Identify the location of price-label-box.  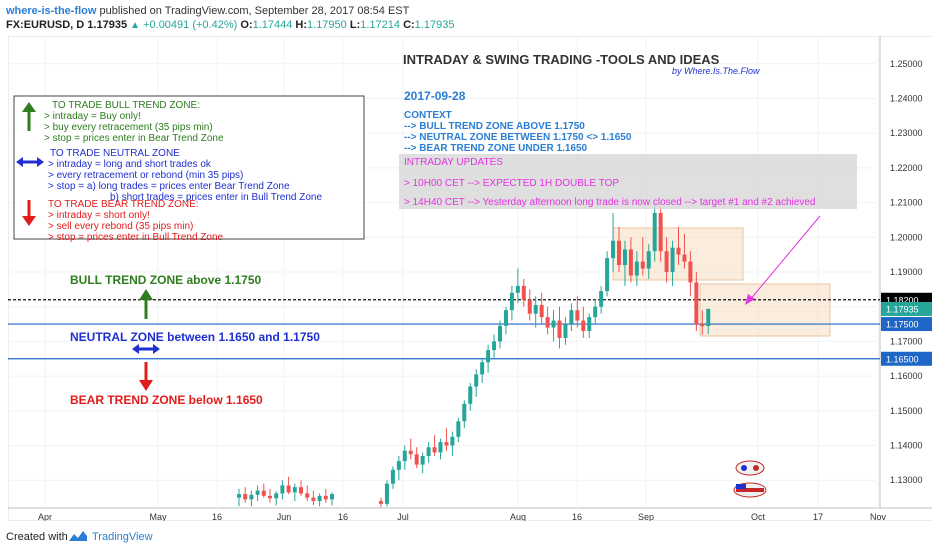
(906, 308).